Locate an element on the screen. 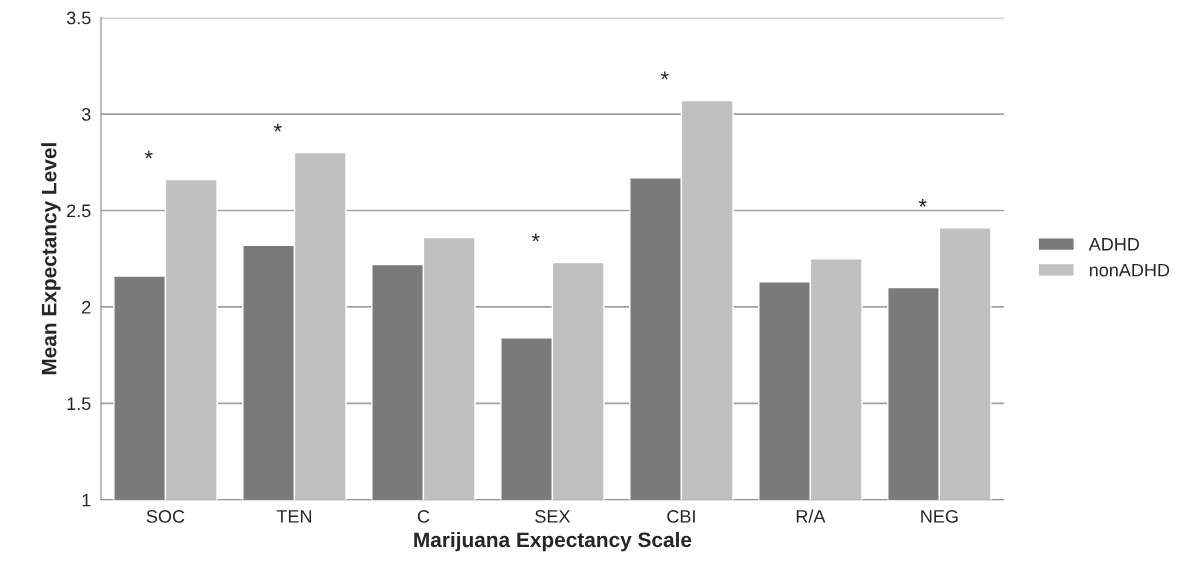  y-tick-label: 1.5 is located at coordinates (79, 404).